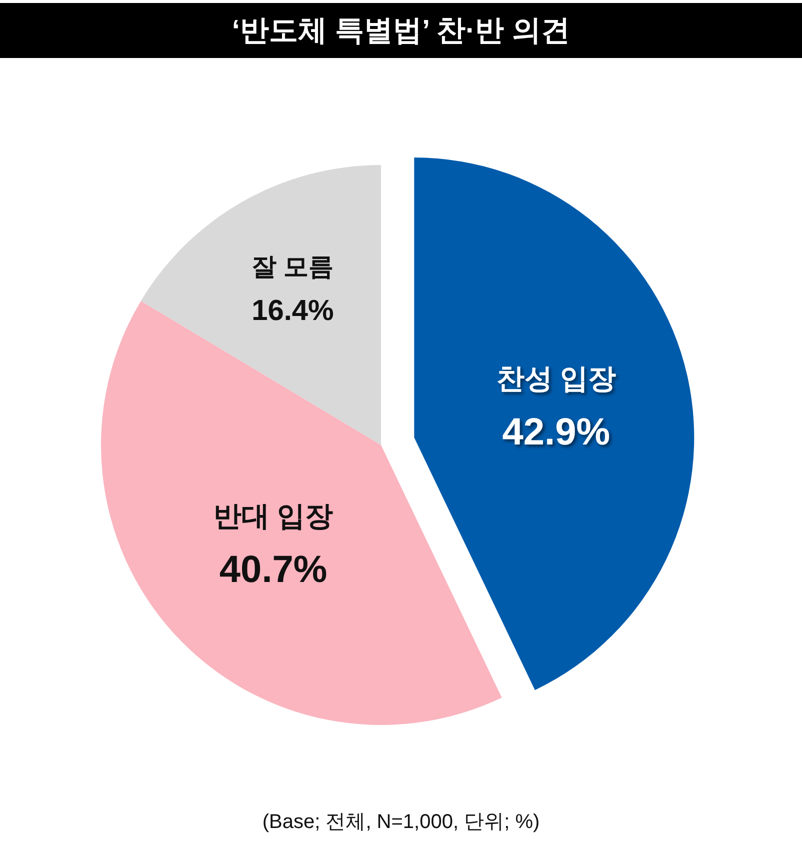 This screenshot has width=802, height=866. Describe the element at coordinates (556, 432) in the screenshot. I see `data-label: 42.9%` at that location.